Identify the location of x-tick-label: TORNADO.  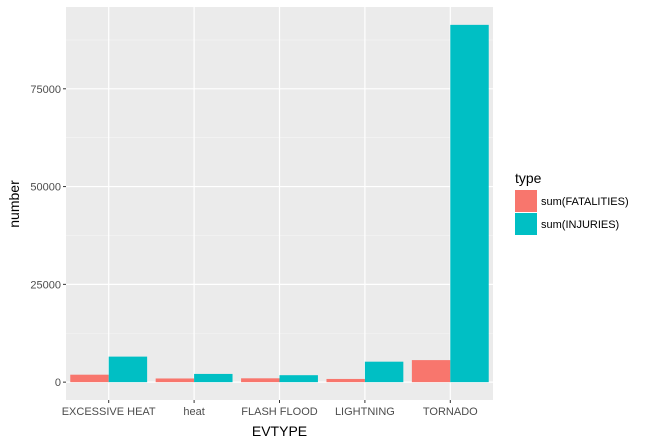
(450, 412).